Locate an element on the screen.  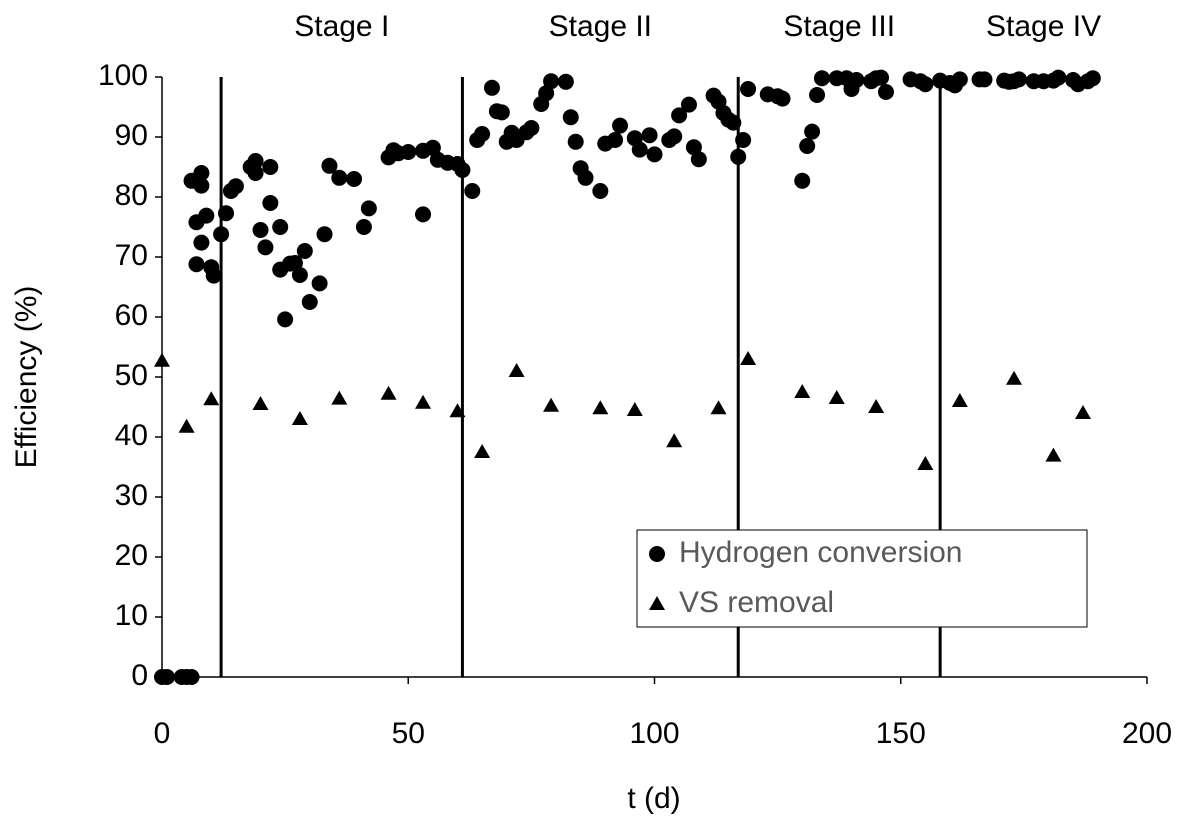
stage-label: Stage I is located at coordinates (341, 26).